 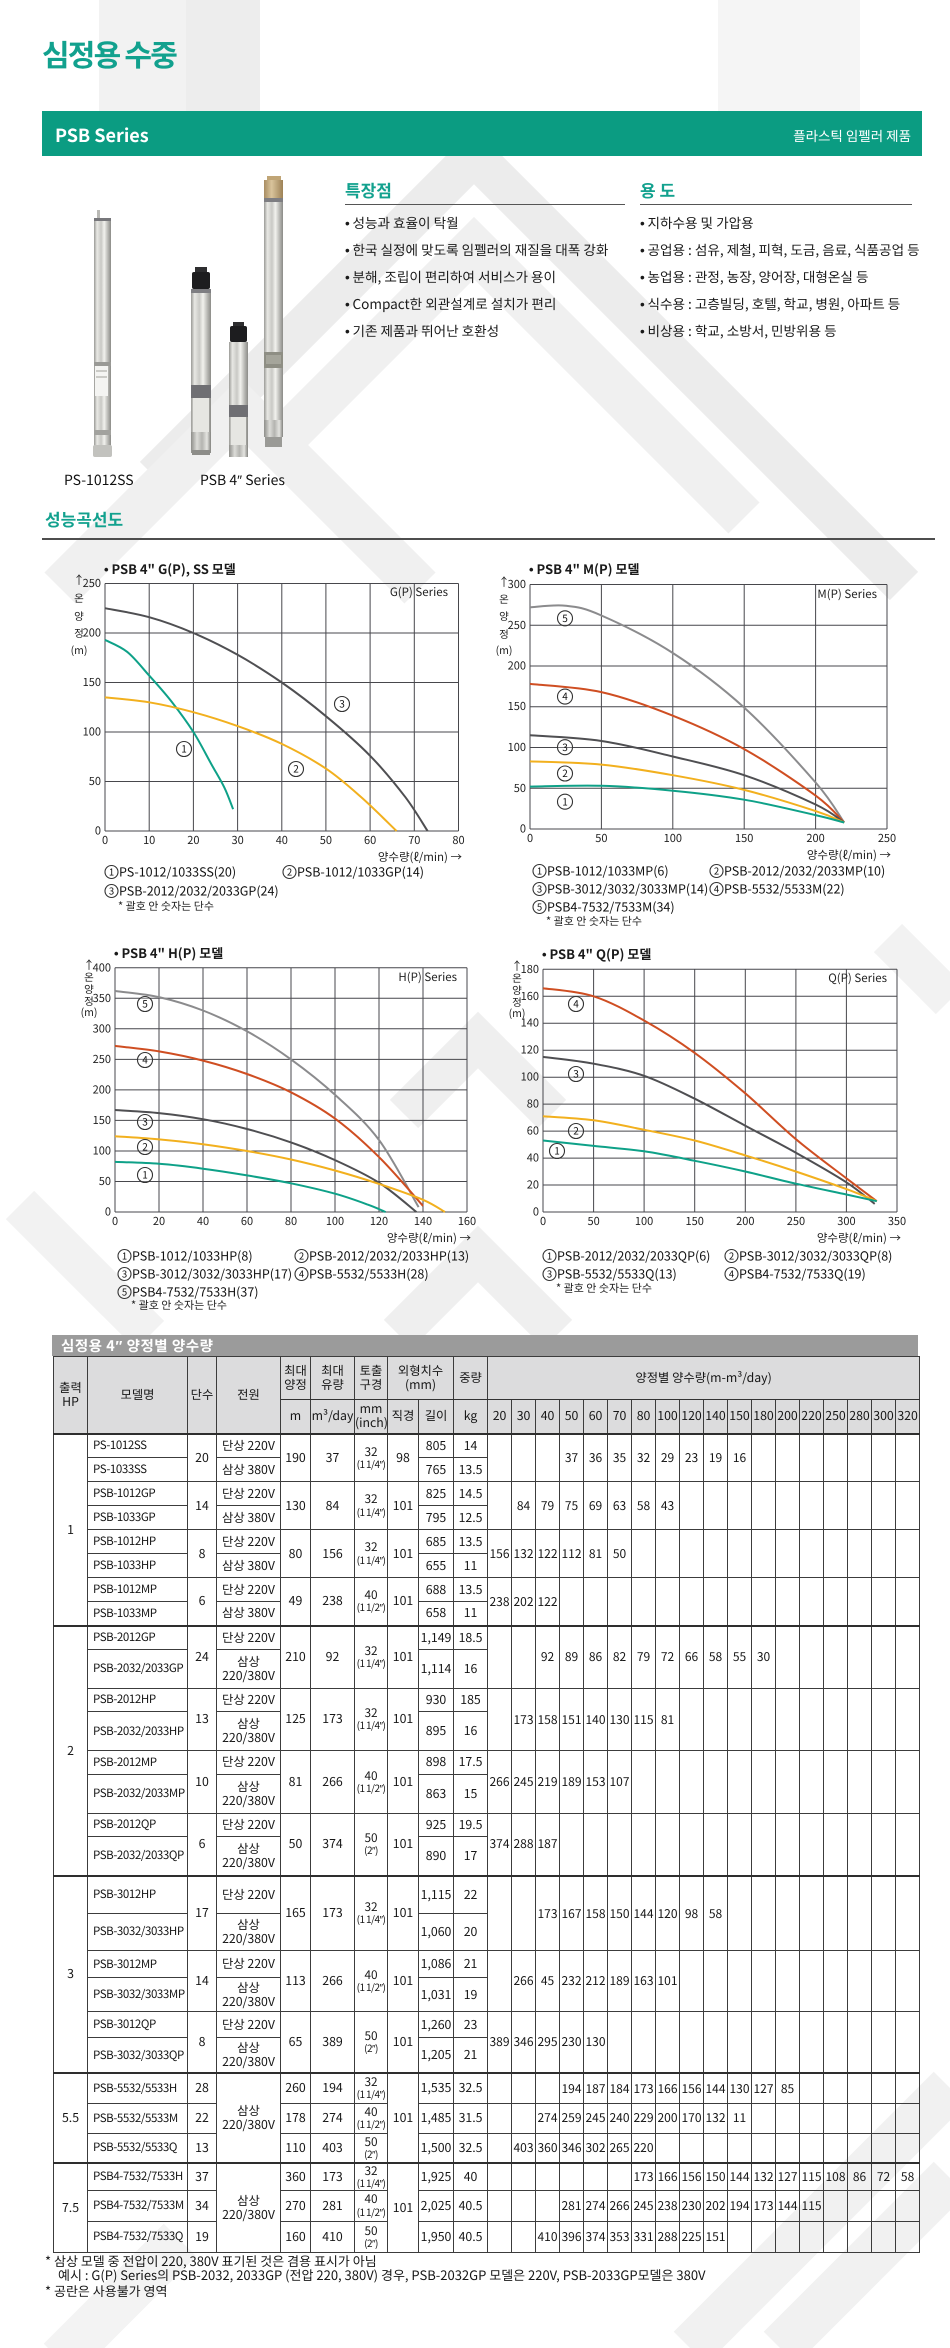 What do you see at coordinates (149, 840) in the screenshot?
I see `svg-text: 10` at bounding box center [149, 840].